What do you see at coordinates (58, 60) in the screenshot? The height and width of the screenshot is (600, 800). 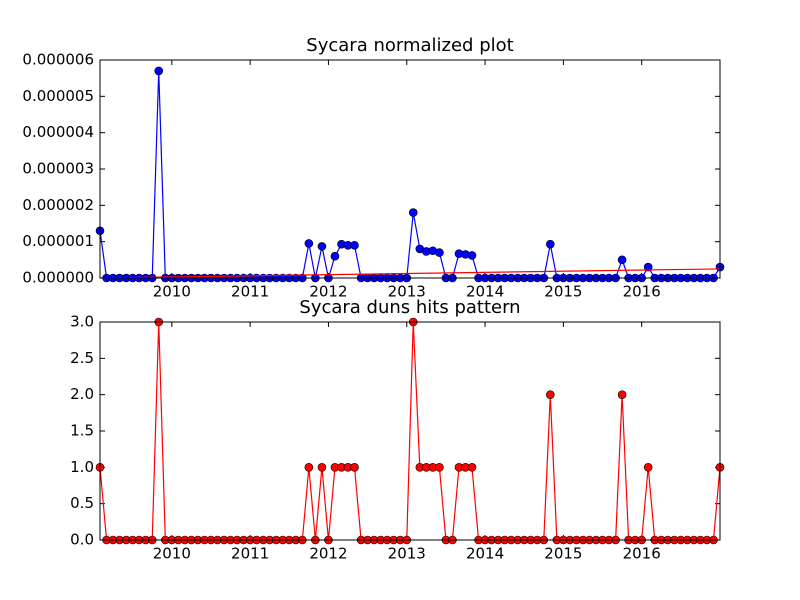 I see `y-tick-label: 0.000006` at bounding box center [58, 60].